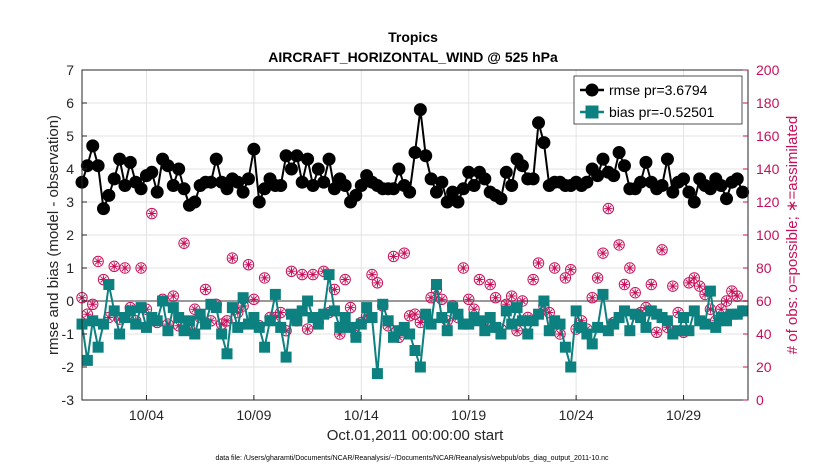 The height and width of the screenshot is (470, 830). Describe the element at coordinates (592, 90) in the screenshot. I see `legend-rmse-marker` at that location.